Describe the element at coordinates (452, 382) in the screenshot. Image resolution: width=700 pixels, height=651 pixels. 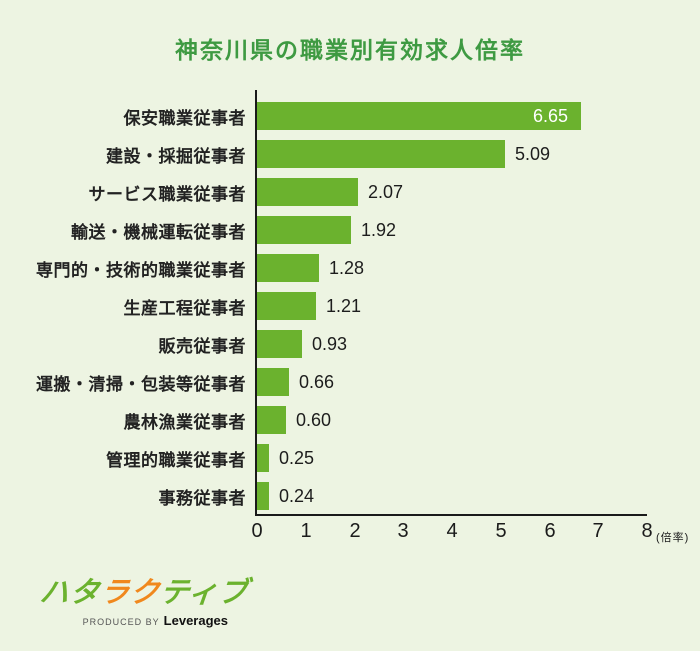
I see `bar-area: 0.66` at that location.